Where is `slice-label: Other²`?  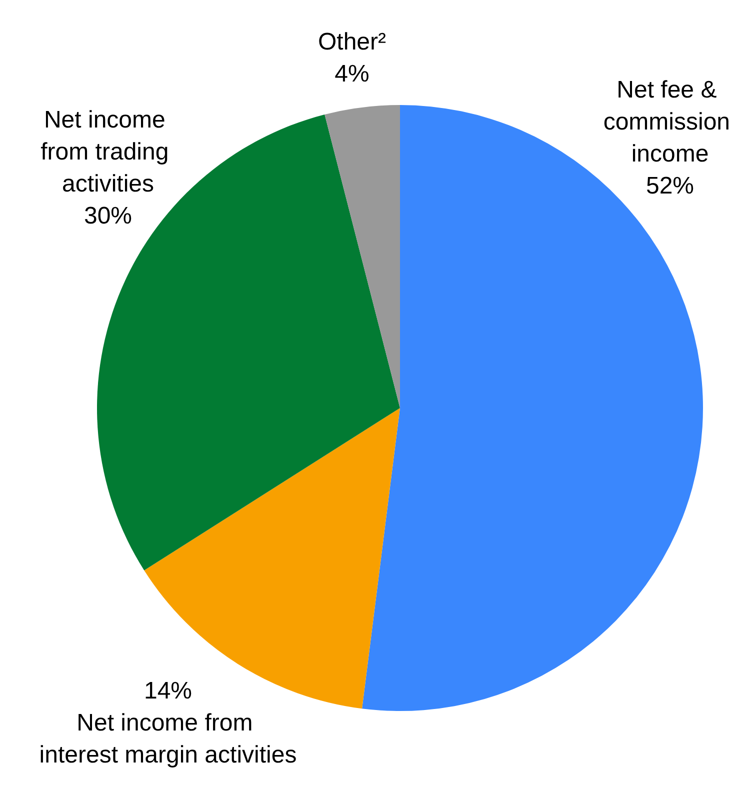
slice-label: Other² is located at coordinates (352, 42).